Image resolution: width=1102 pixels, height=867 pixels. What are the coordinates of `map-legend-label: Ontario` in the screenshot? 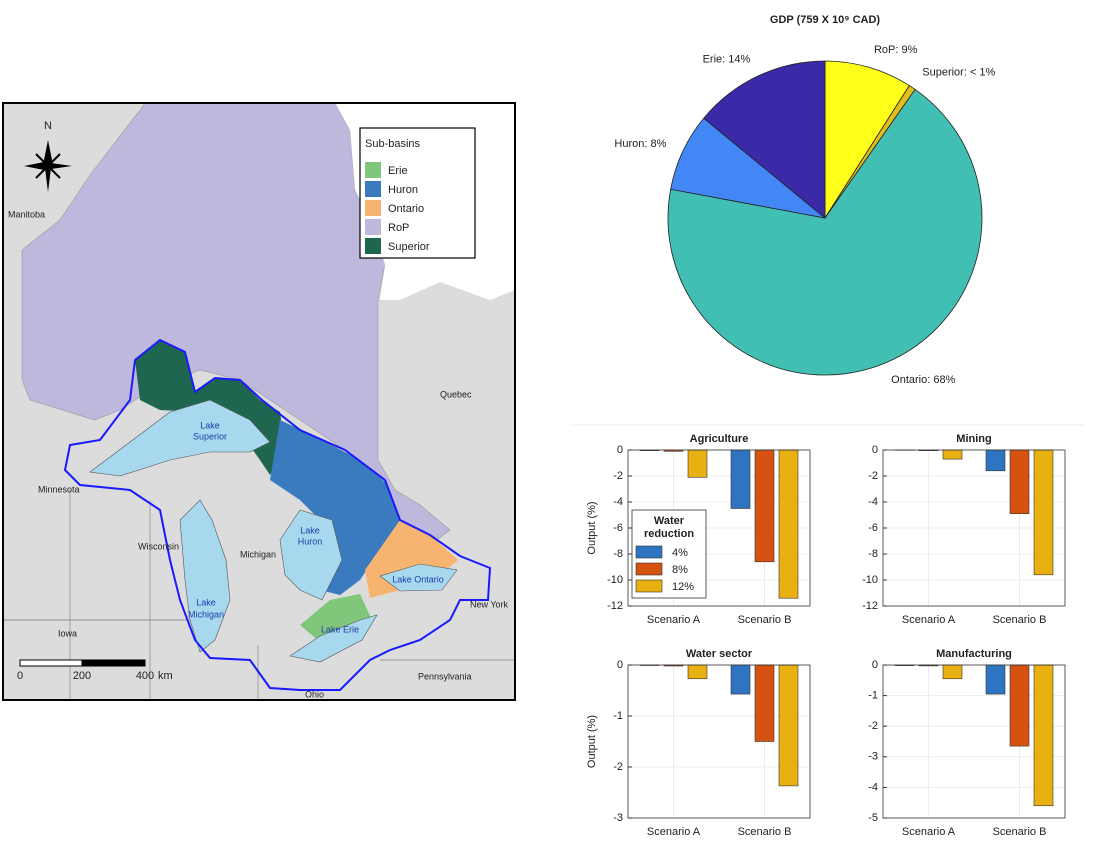 It's located at (406, 209).